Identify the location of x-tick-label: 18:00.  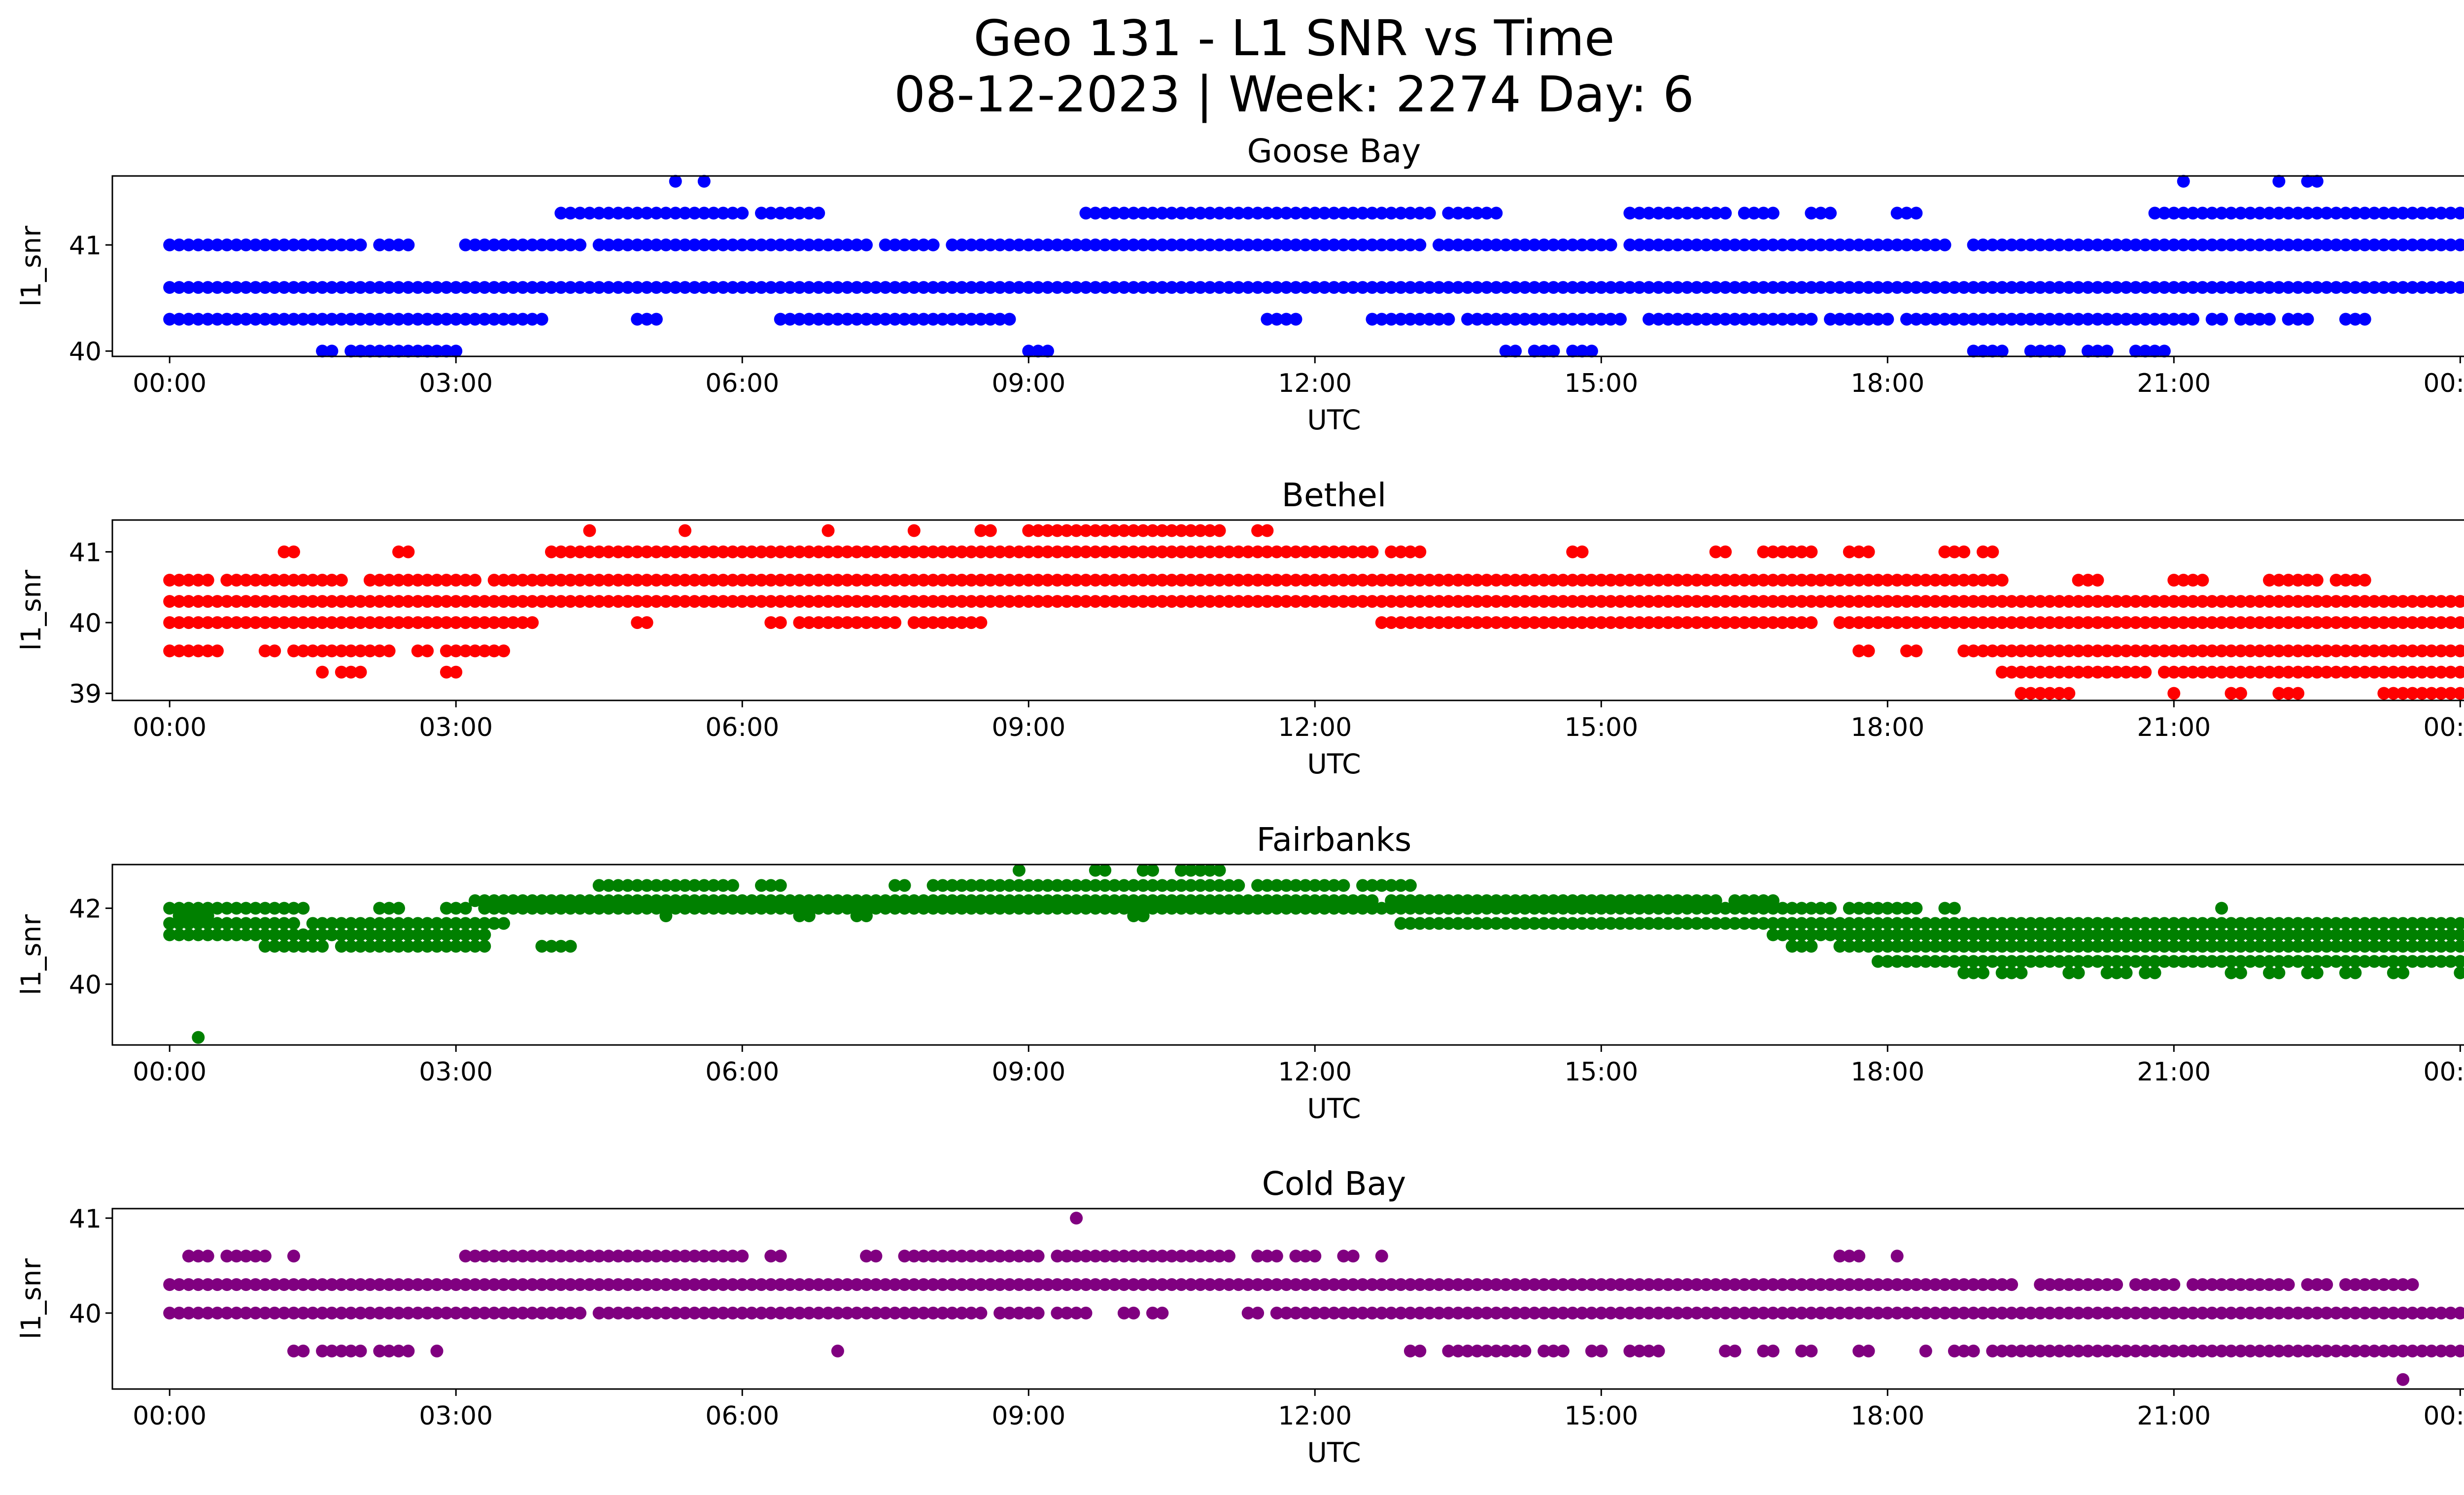
(1887, 383).